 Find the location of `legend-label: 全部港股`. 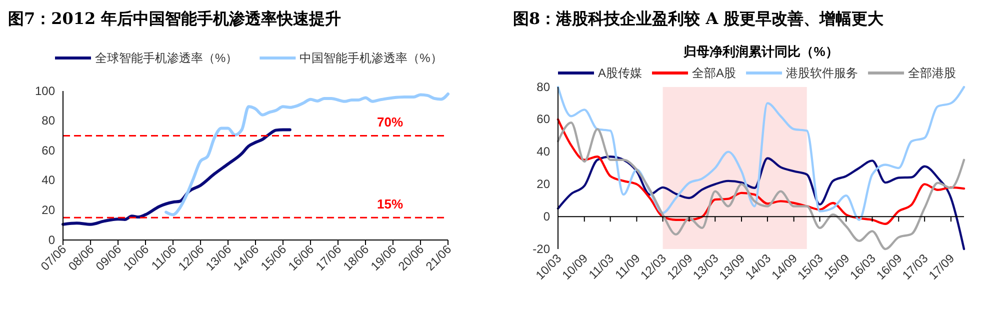

legend-label: 全部港股 is located at coordinates (932, 73).